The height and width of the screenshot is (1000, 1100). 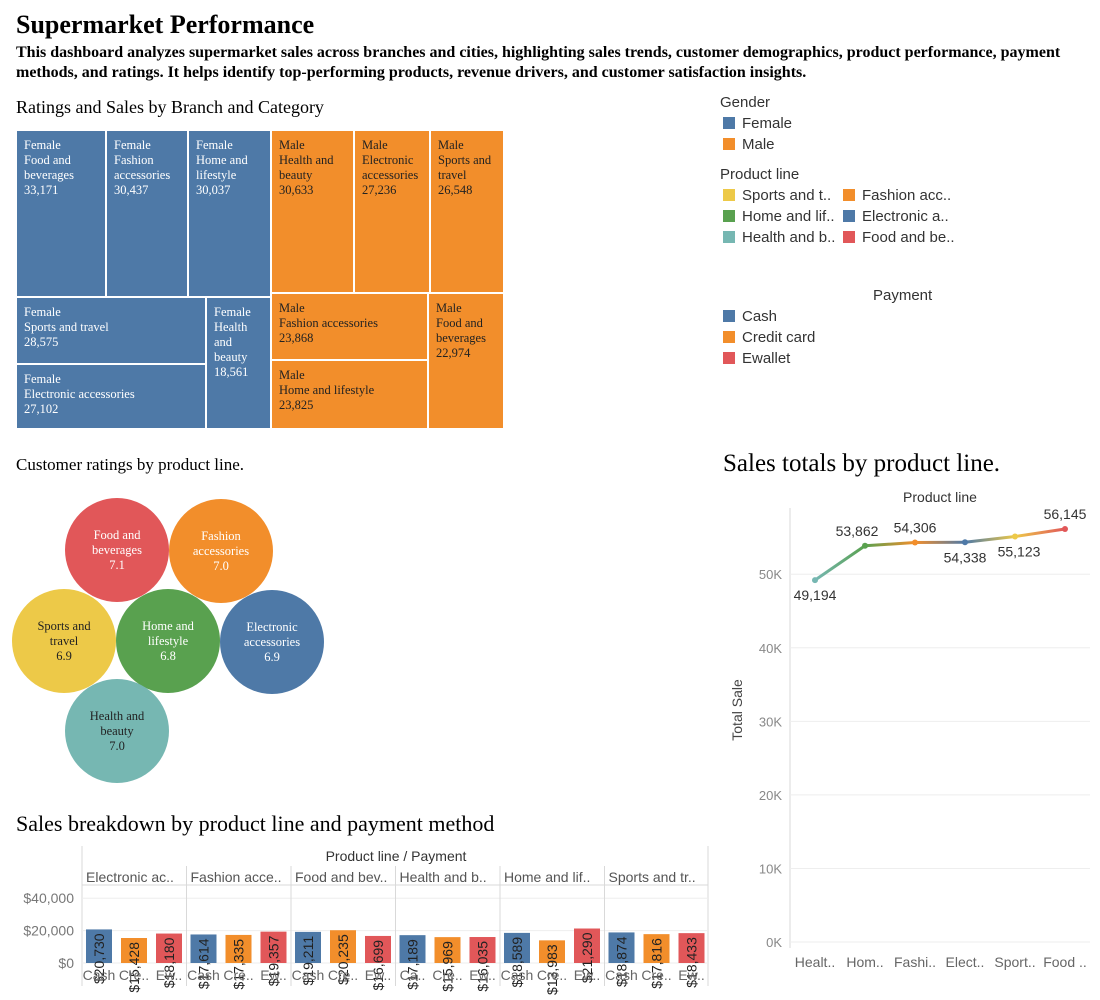 What do you see at coordinates (238, 363) in the screenshot?
I see `treemap-cell: Female Health and beauty 18,561` at bounding box center [238, 363].